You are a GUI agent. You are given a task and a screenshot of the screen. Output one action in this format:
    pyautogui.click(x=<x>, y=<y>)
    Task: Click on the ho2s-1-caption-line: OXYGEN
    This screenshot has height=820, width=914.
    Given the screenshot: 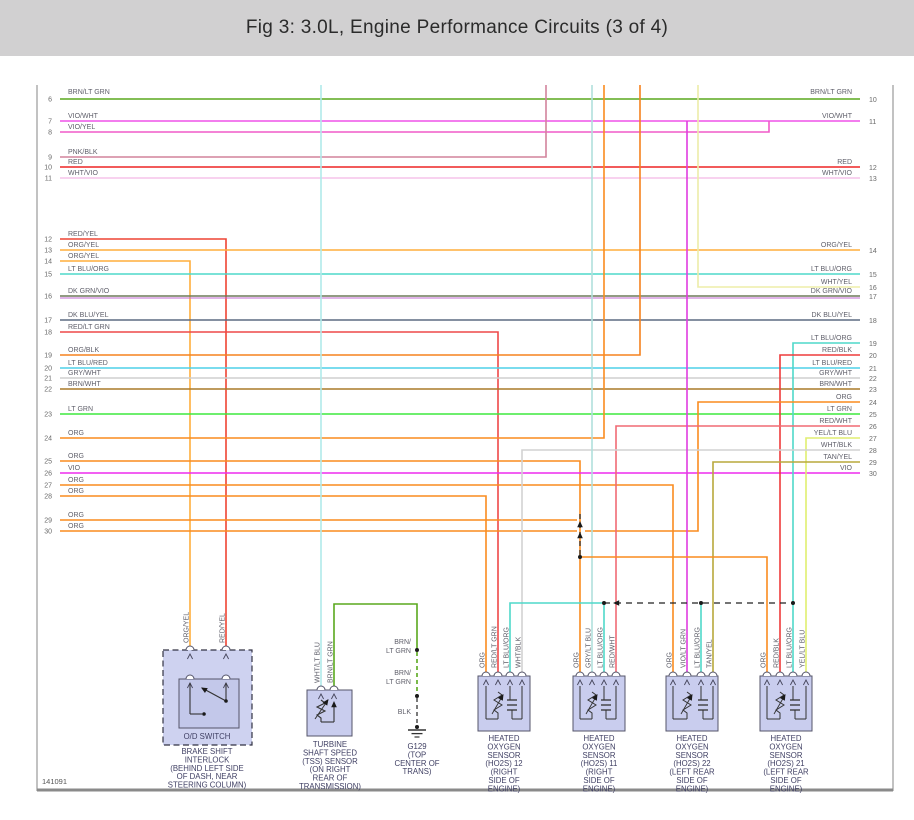 What is the action you would take?
    pyautogui.click(x=598, y=746)
    